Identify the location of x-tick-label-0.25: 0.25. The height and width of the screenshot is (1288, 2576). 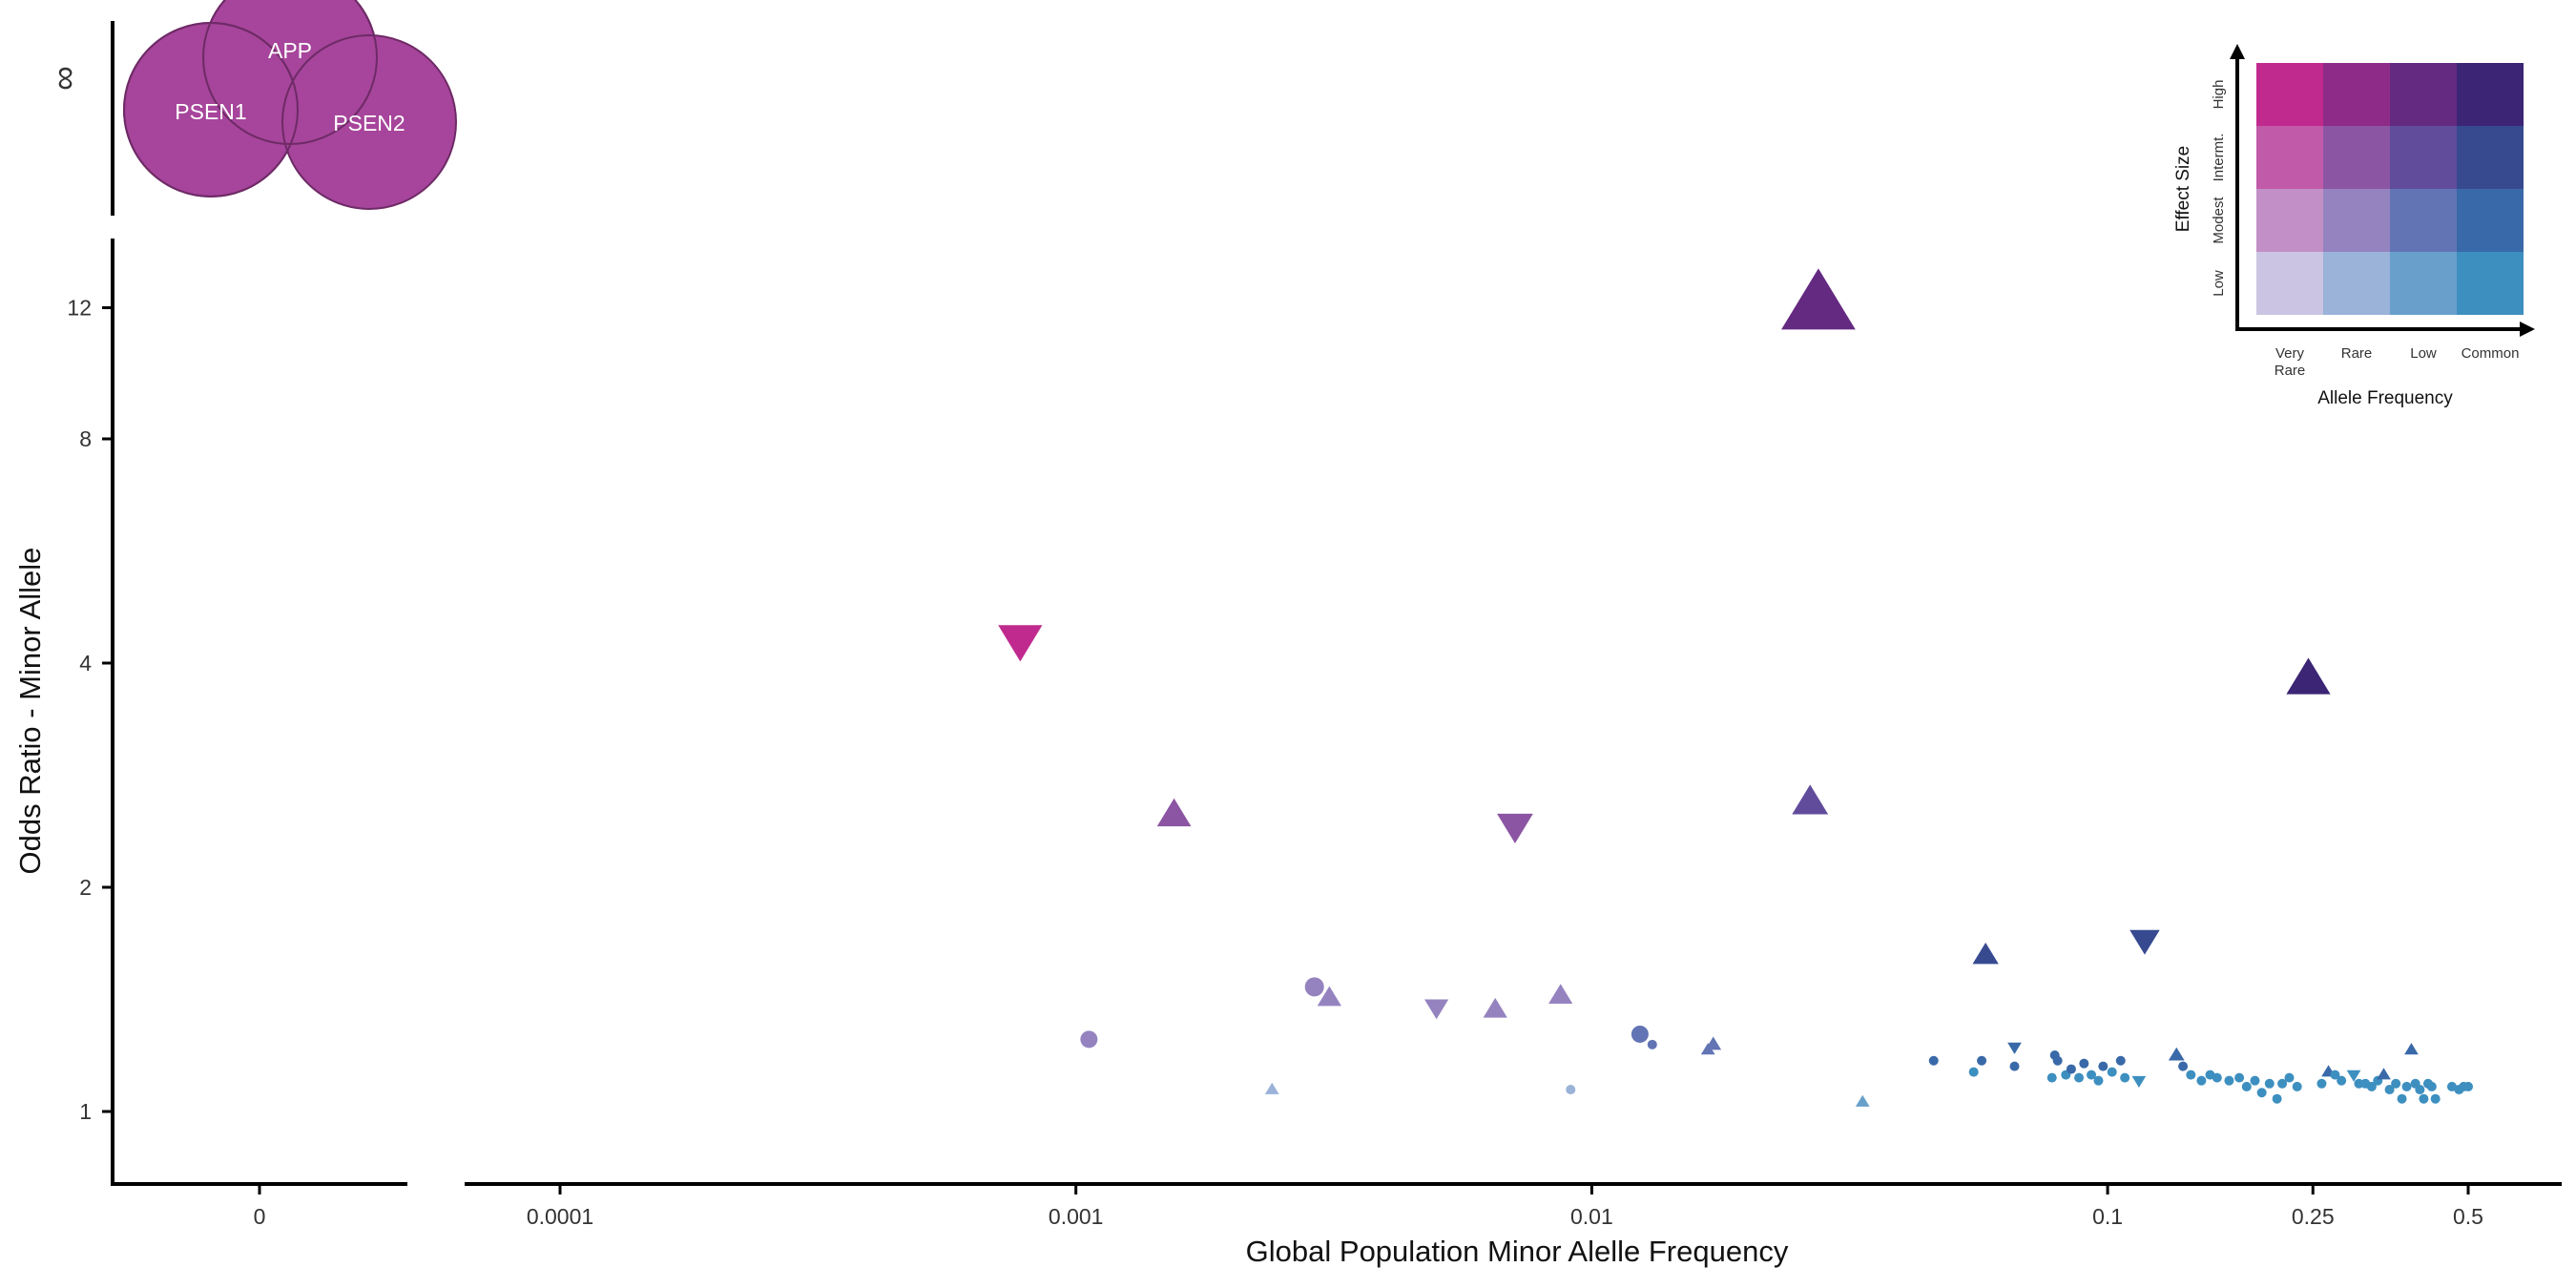
(2313, 1216).